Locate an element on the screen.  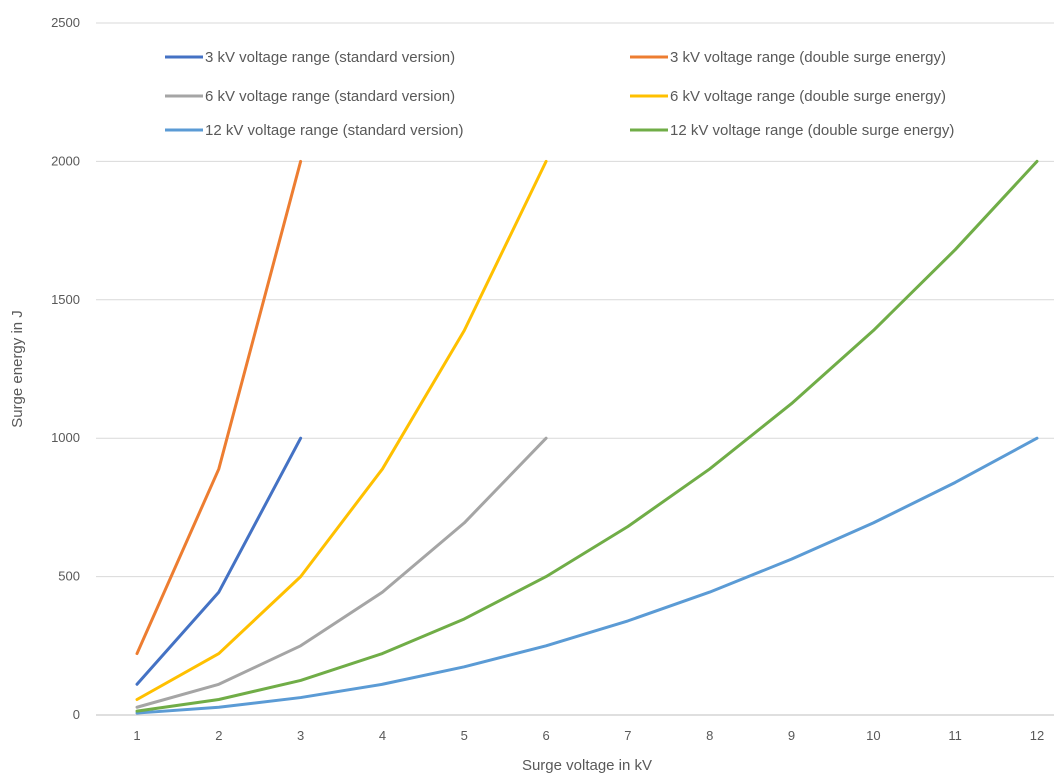
y-tick-label: 2500 is located at coordinates (65, 22).